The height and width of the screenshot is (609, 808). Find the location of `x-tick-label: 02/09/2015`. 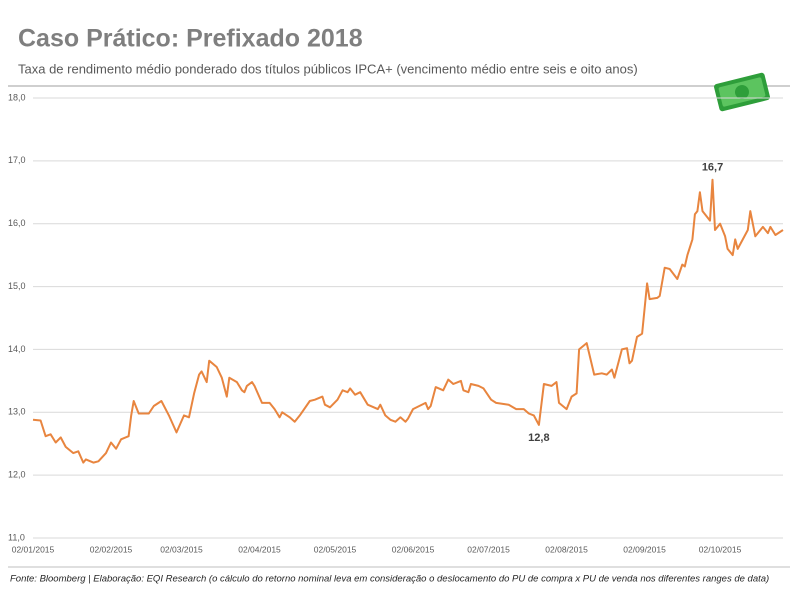

x-tick-label: 02/09/2015 is located at coordinates (644, 549).